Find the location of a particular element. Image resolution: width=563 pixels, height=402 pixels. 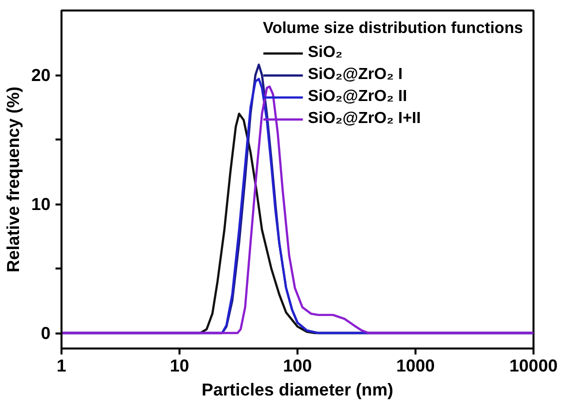

legend-label: SiO₂@ZrO₂ I is located at coordinates (355, 75).